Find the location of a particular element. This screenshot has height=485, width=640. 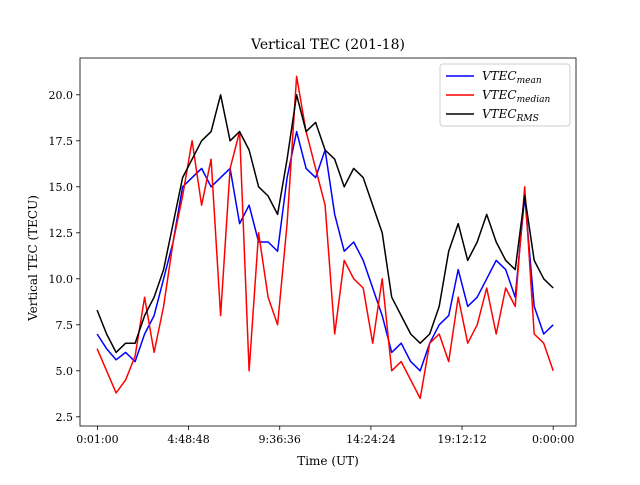

legend: VTECmean VTECmedian VTECRMS is located at coordinates (505, 95).